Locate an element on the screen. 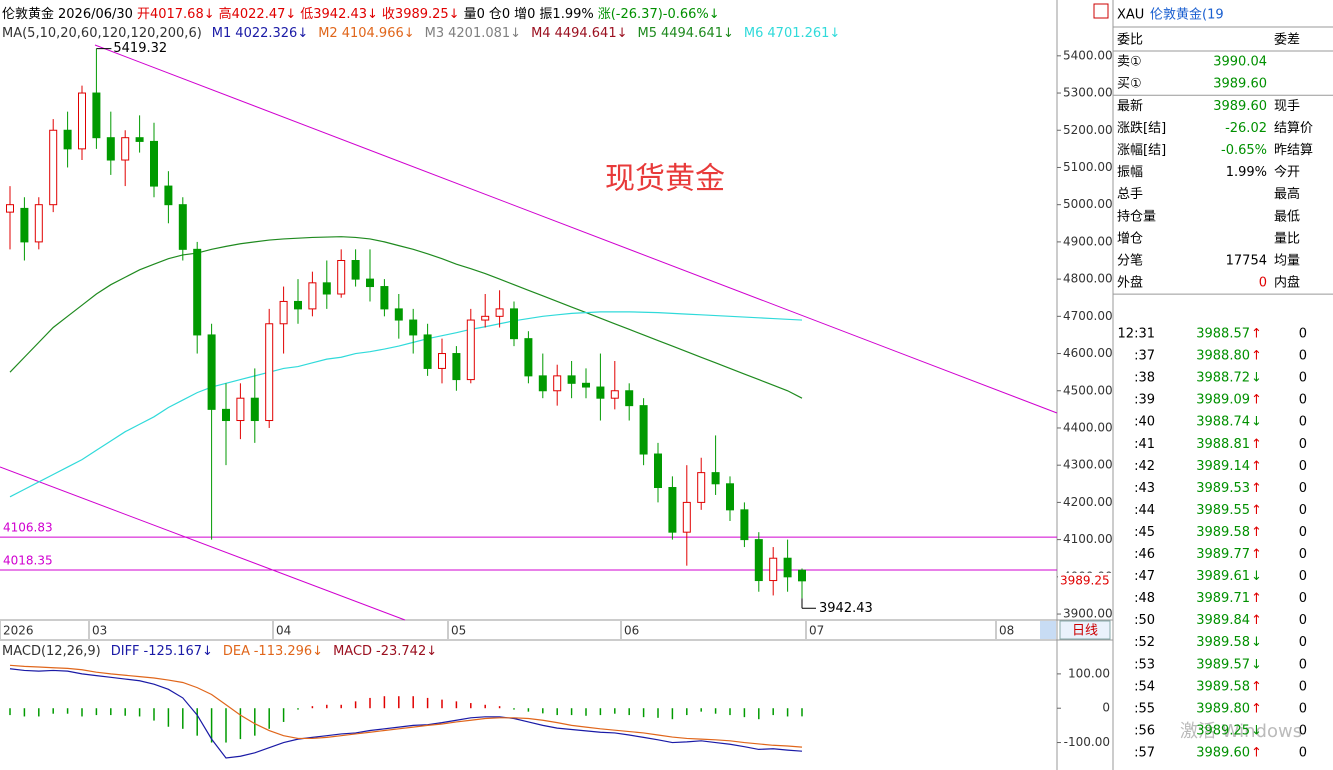 The height and width of the screenshot is (770, 1333). info-item: 量0 is located at coordinates (474, 14).